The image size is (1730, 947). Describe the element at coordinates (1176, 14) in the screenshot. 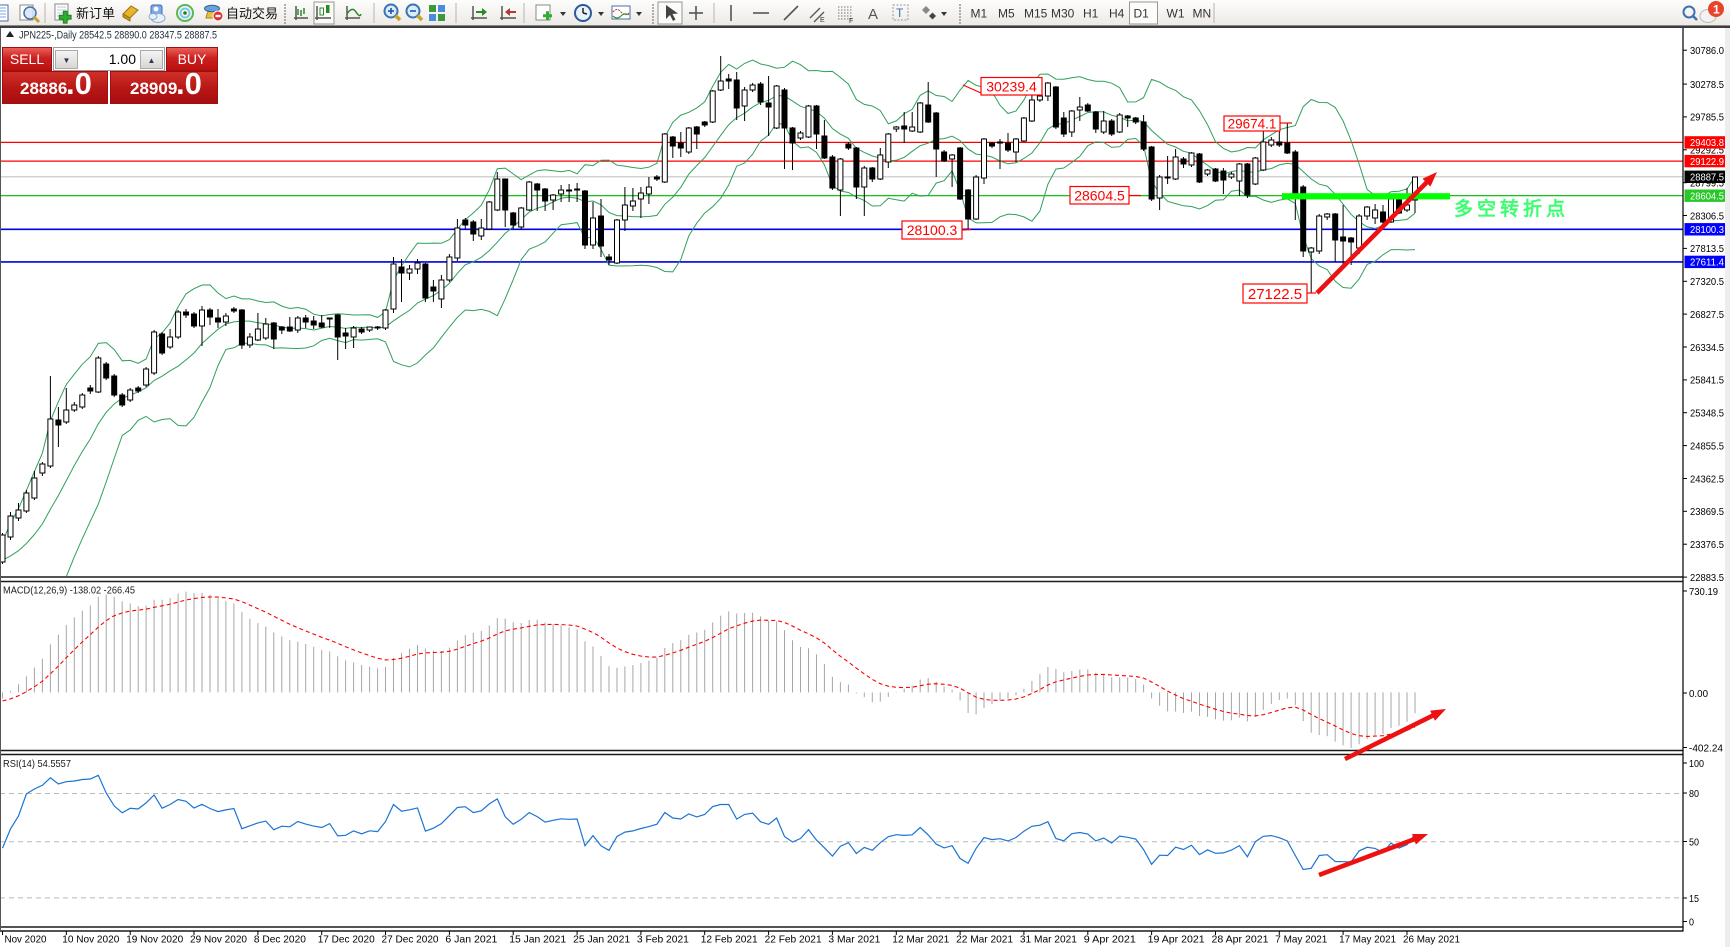

I see `svg-text: W1` at that location.